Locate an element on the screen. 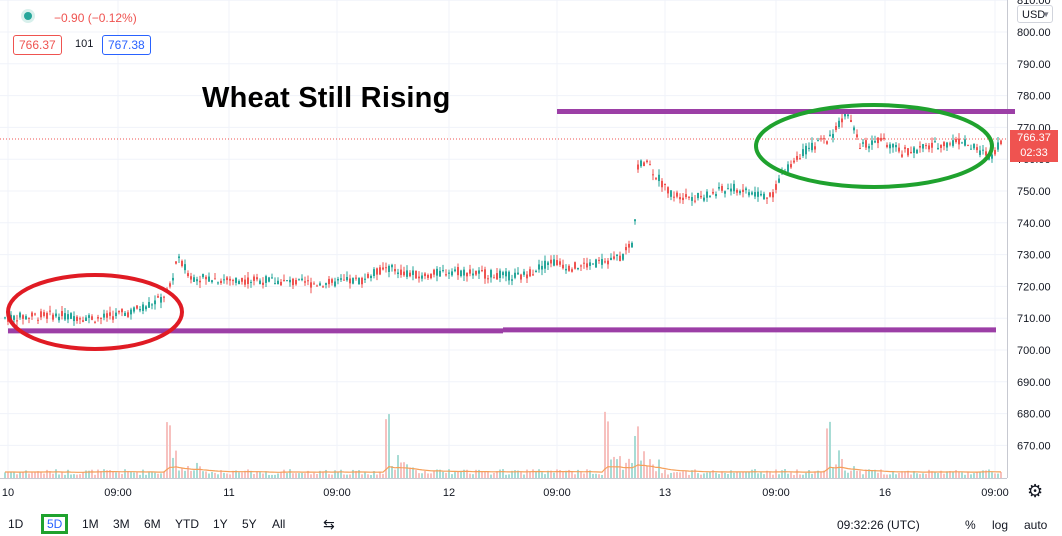  timeframe-1m: 1M is located at coordinates (90, 524).